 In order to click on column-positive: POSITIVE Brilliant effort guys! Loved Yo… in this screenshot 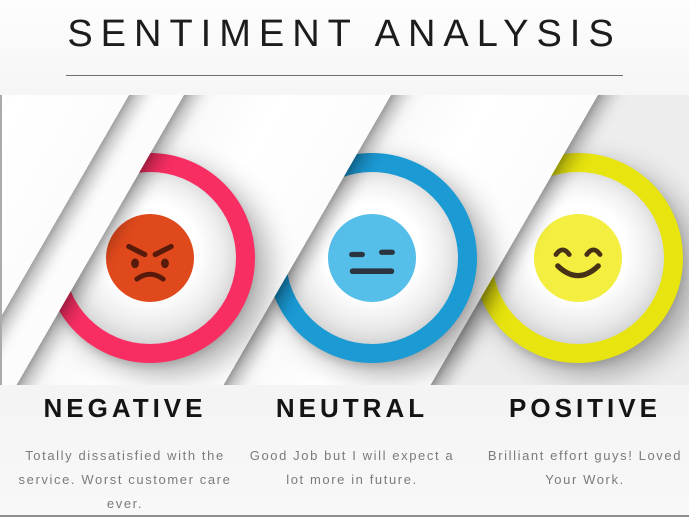, I will do `click(582, 438)`.